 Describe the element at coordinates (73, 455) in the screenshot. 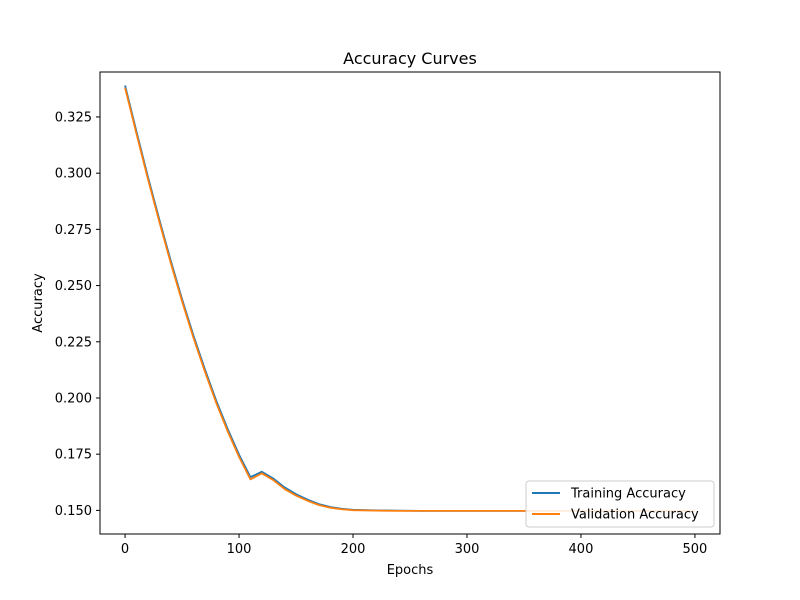

I see `y-tick-label: 0.175` at that location.